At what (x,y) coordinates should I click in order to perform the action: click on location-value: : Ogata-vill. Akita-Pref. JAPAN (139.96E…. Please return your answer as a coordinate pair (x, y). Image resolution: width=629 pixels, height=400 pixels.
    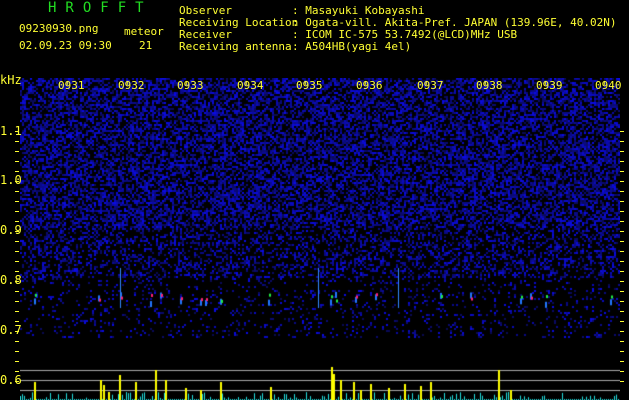
    Looking at the image, I should click on (454, 22).